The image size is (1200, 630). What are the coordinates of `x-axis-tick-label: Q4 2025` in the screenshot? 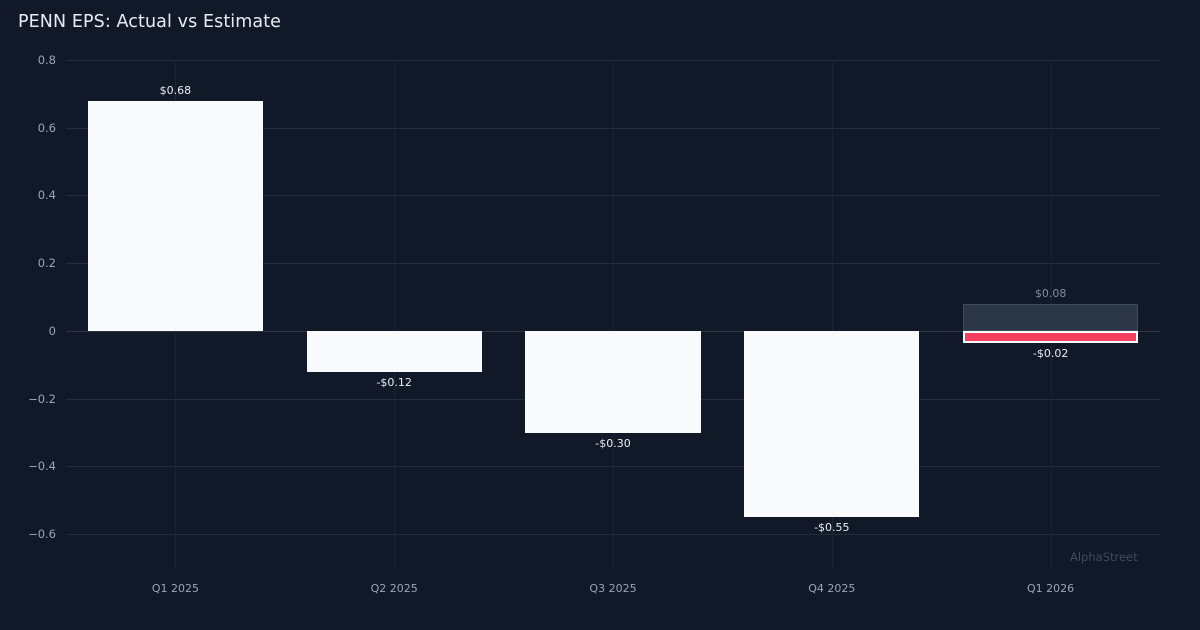 It's located at (832, 588).